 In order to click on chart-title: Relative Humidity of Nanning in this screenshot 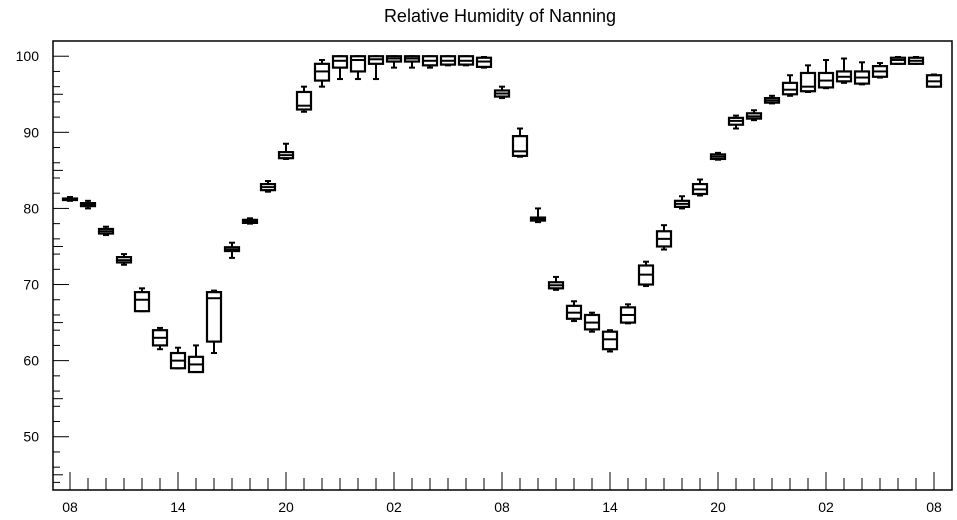, I will do `click(500, 16)`.